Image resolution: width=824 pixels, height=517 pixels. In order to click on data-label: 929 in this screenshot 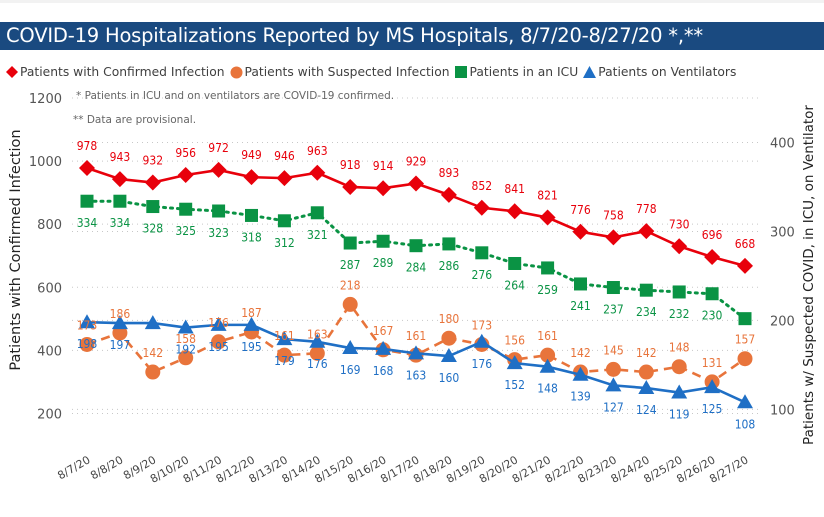, I will do `click(416, 161)`.